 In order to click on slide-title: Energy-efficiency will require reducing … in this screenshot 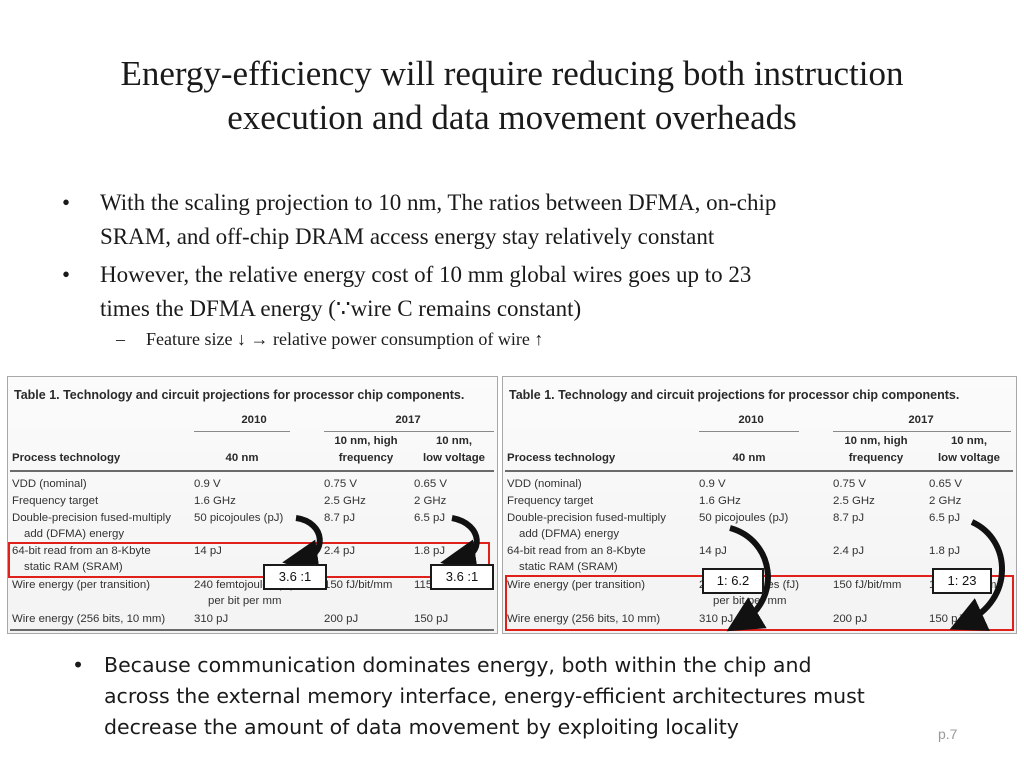, I will do `click(512, 96)`.